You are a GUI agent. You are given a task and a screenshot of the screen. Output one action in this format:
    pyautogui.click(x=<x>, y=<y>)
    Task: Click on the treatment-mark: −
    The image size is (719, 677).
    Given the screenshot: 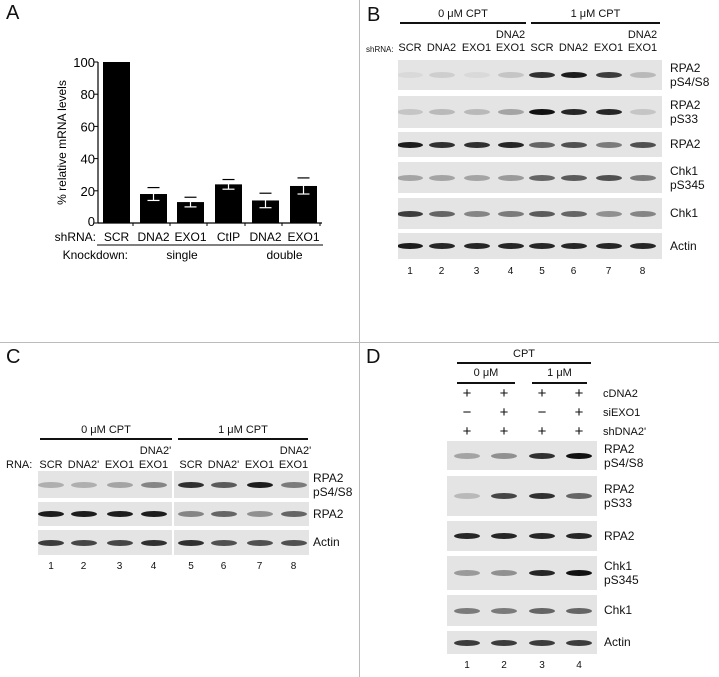 What is the action you would take?
    pyautogui.click(x=542, y=412)
    